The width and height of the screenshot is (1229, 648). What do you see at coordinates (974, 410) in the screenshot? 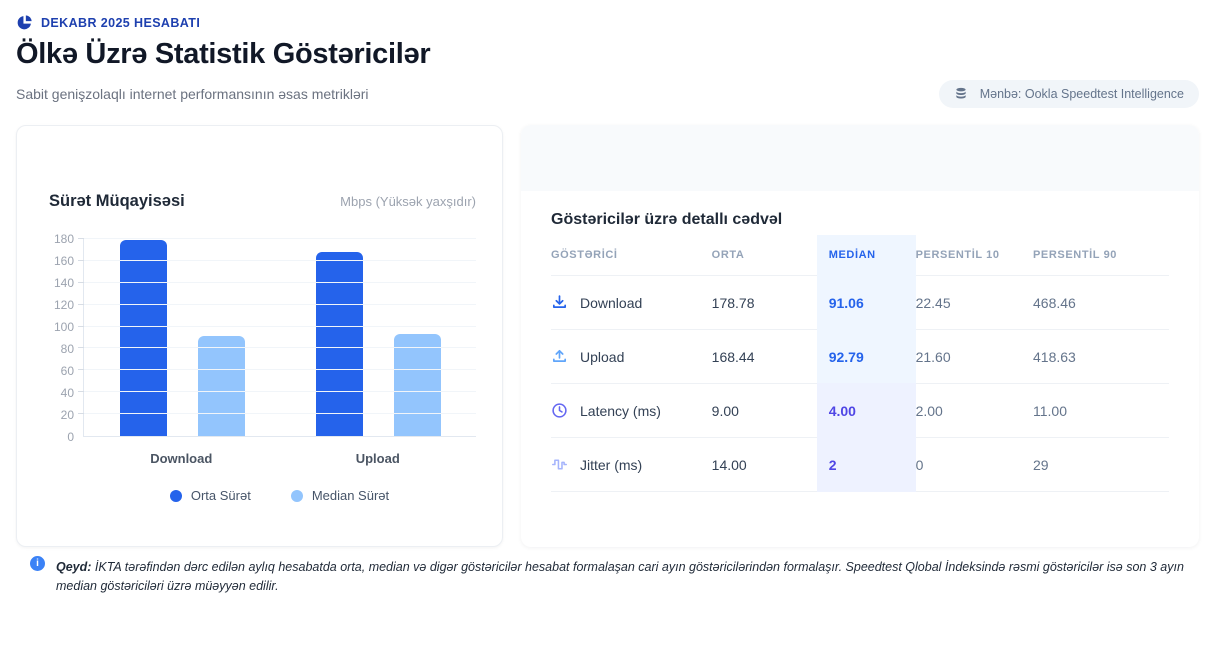
I see `cell-p10: 2.00` at bounding box center [974, 410].